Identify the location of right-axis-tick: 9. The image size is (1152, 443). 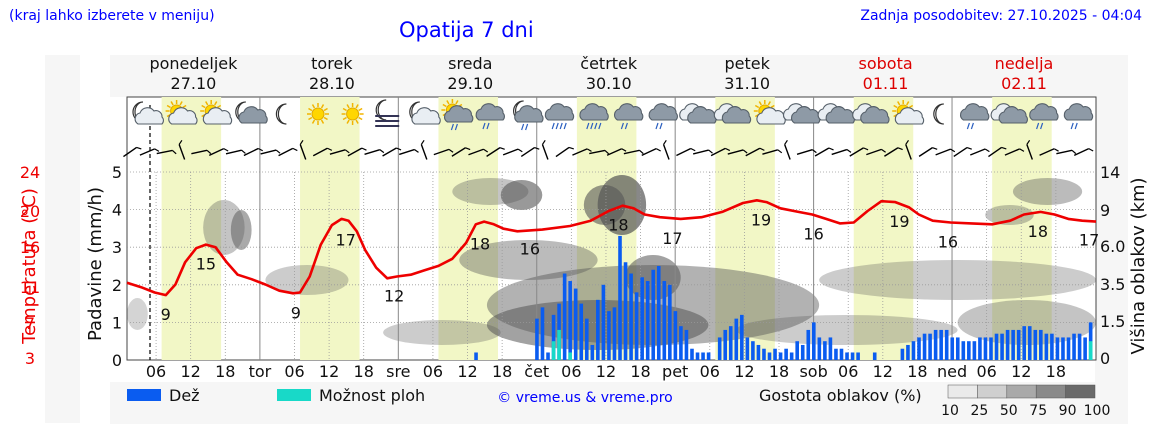
(1105, 210).